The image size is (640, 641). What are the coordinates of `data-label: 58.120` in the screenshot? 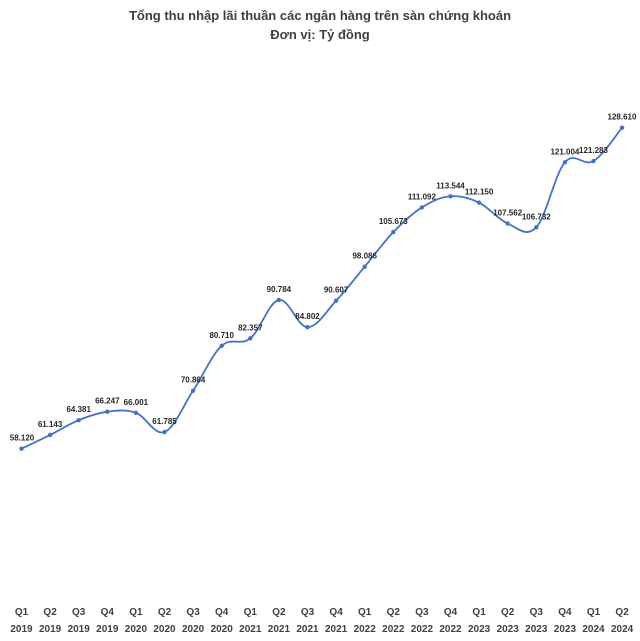 It's located at (22, 438).